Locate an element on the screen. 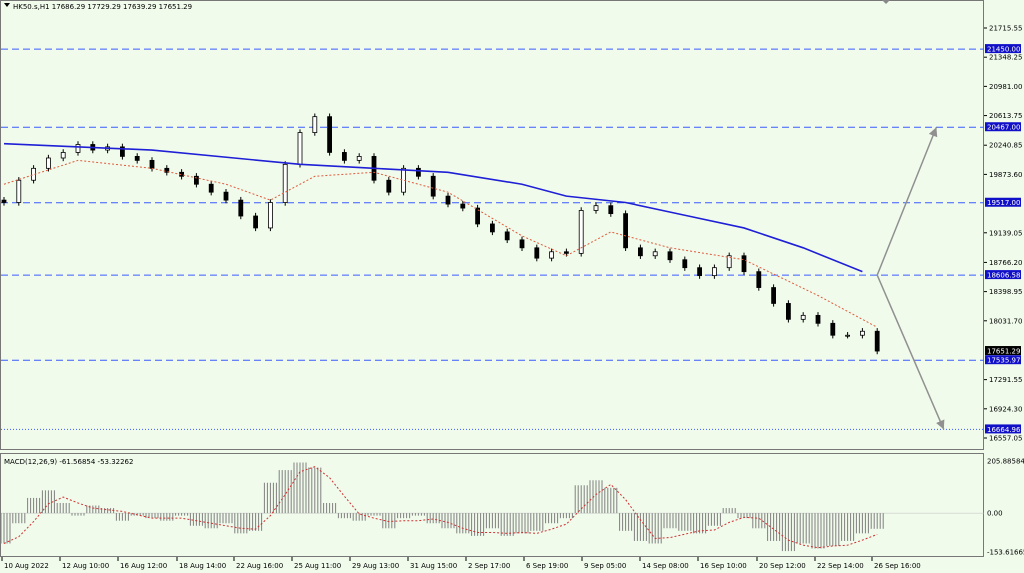 The width and height of the screenshot is (1024, 573). price-tick-label: 20240.85 is located at coordinates (1005, 146).